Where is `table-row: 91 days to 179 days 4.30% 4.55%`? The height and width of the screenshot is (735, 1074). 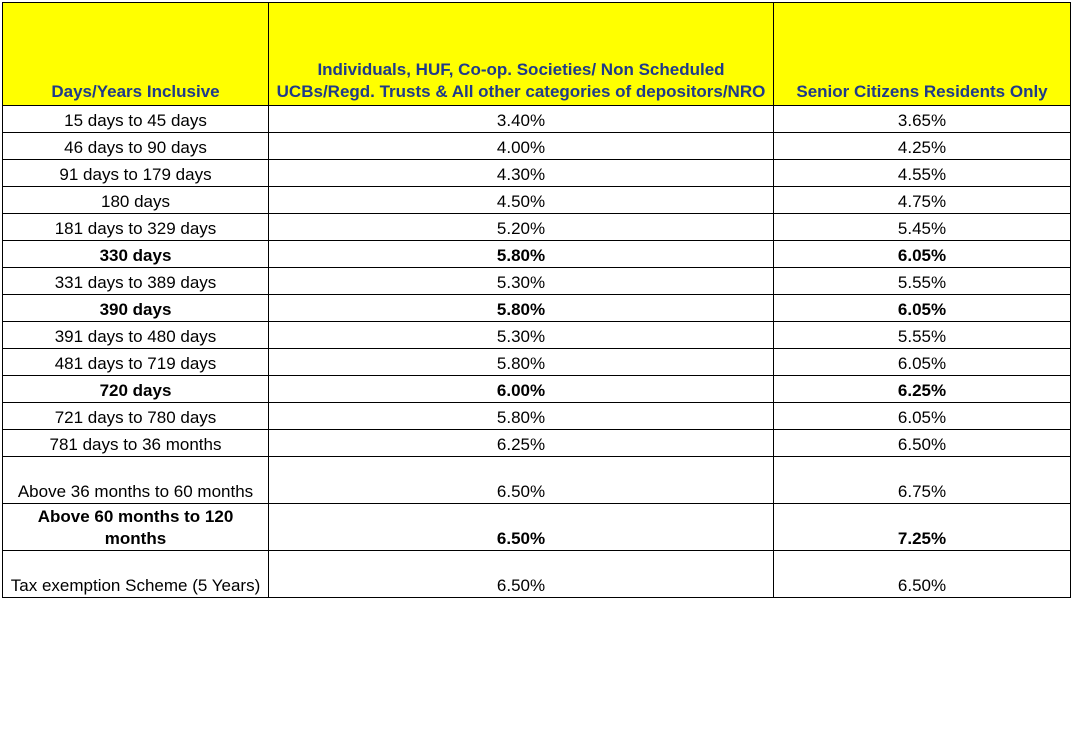 table-row: 91 days to 179 days 4.30% 4.55% is located at coordinates (536, 173).